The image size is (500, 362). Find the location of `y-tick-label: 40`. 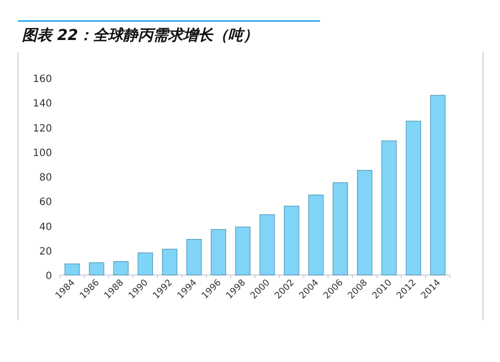

y-tick-label: 40 is located at coordinates (45, 227).